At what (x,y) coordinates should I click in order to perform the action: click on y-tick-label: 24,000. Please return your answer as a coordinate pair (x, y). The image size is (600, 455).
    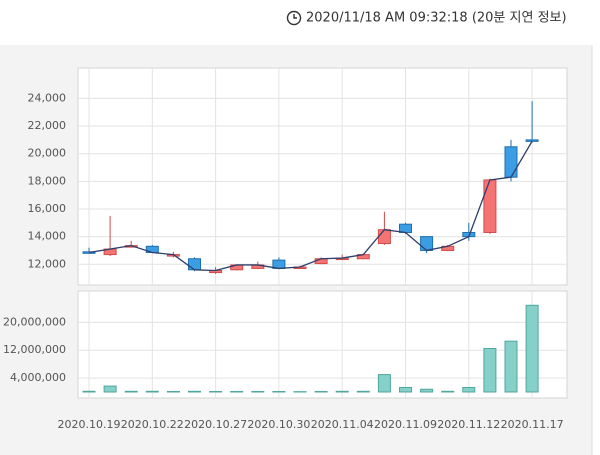
    Looking at the image, I should click on (47, 97).